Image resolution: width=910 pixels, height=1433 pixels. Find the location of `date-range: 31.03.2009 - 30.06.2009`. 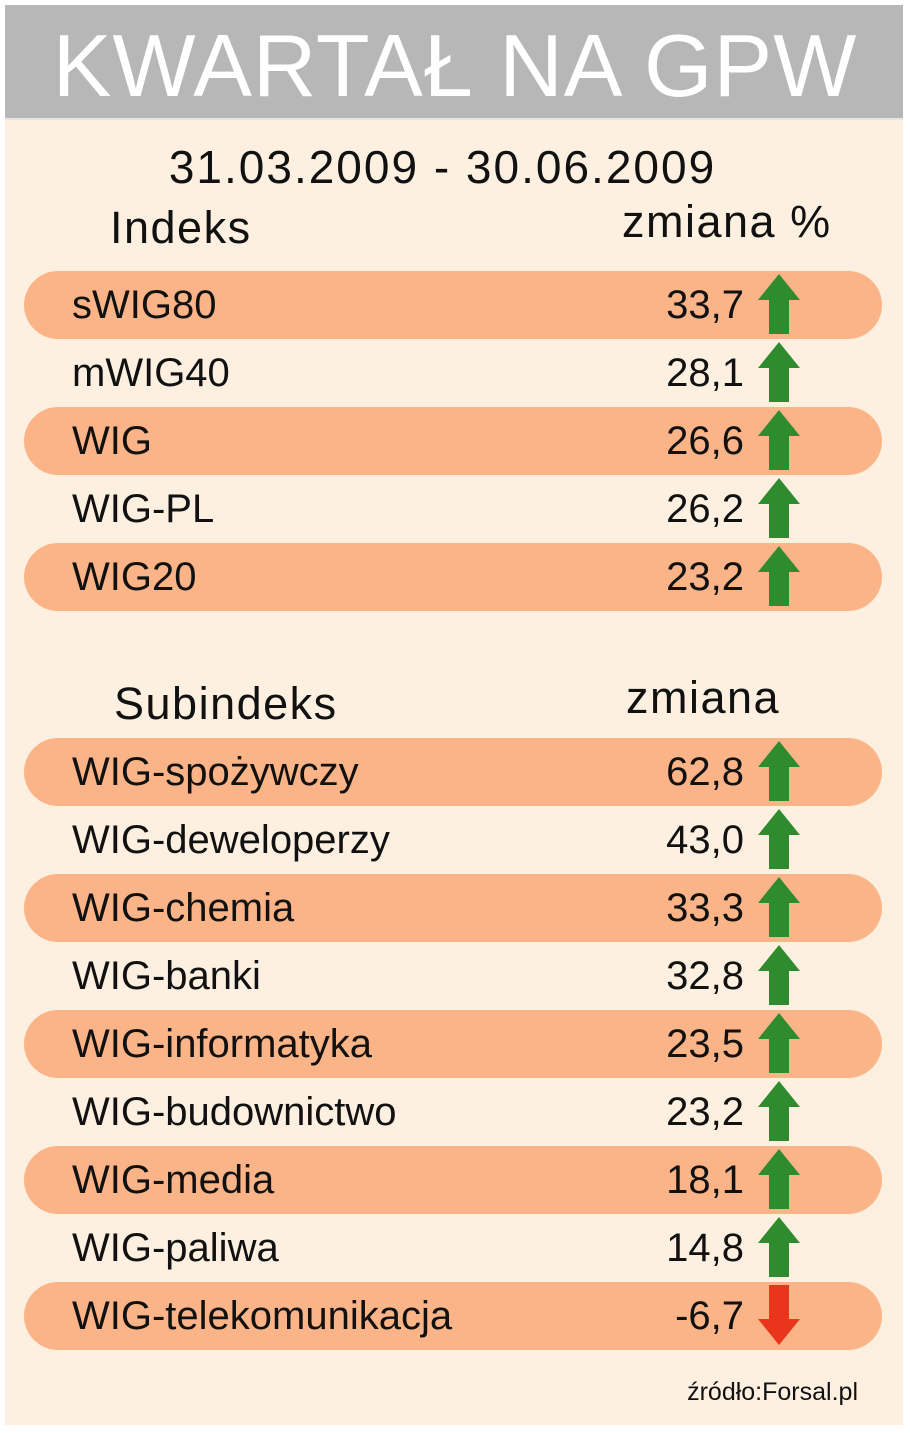

date-range: 31.03.2009 - 30.06.2009 is located at coordinates (442, 167).